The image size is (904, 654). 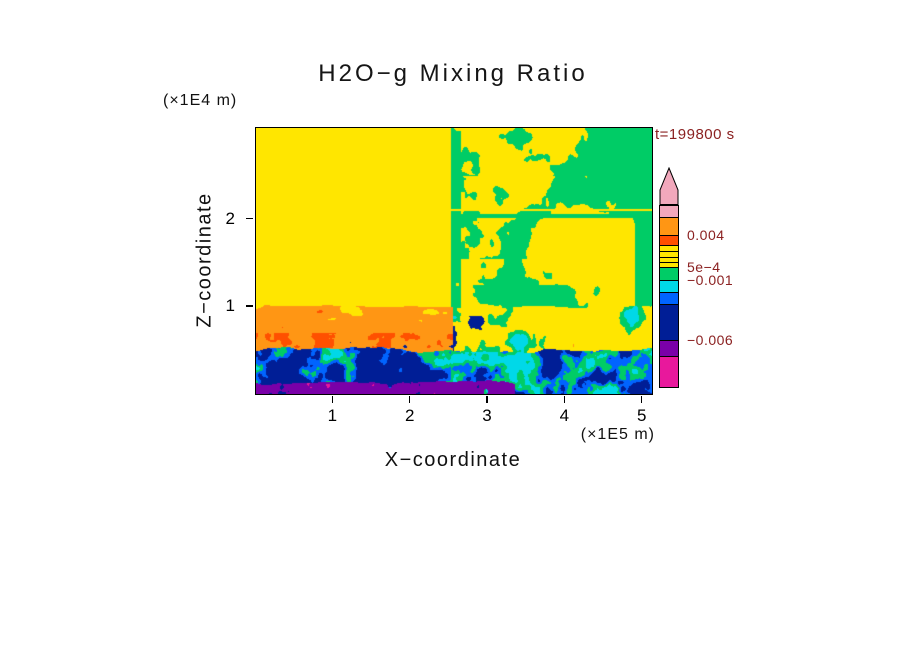 I want to click on colorbar-segments, so click(x=669, y=296).